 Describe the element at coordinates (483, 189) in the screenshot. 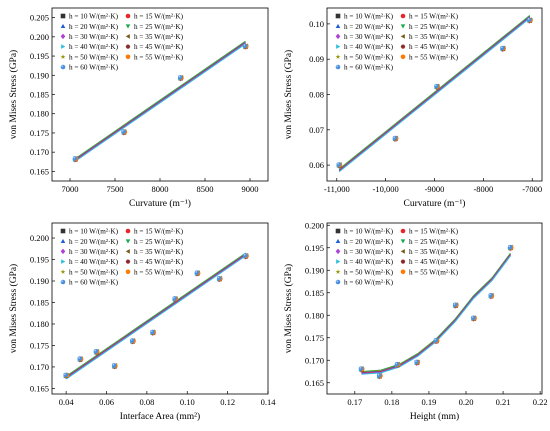

I see `x-tick-label: -8000` at that location.